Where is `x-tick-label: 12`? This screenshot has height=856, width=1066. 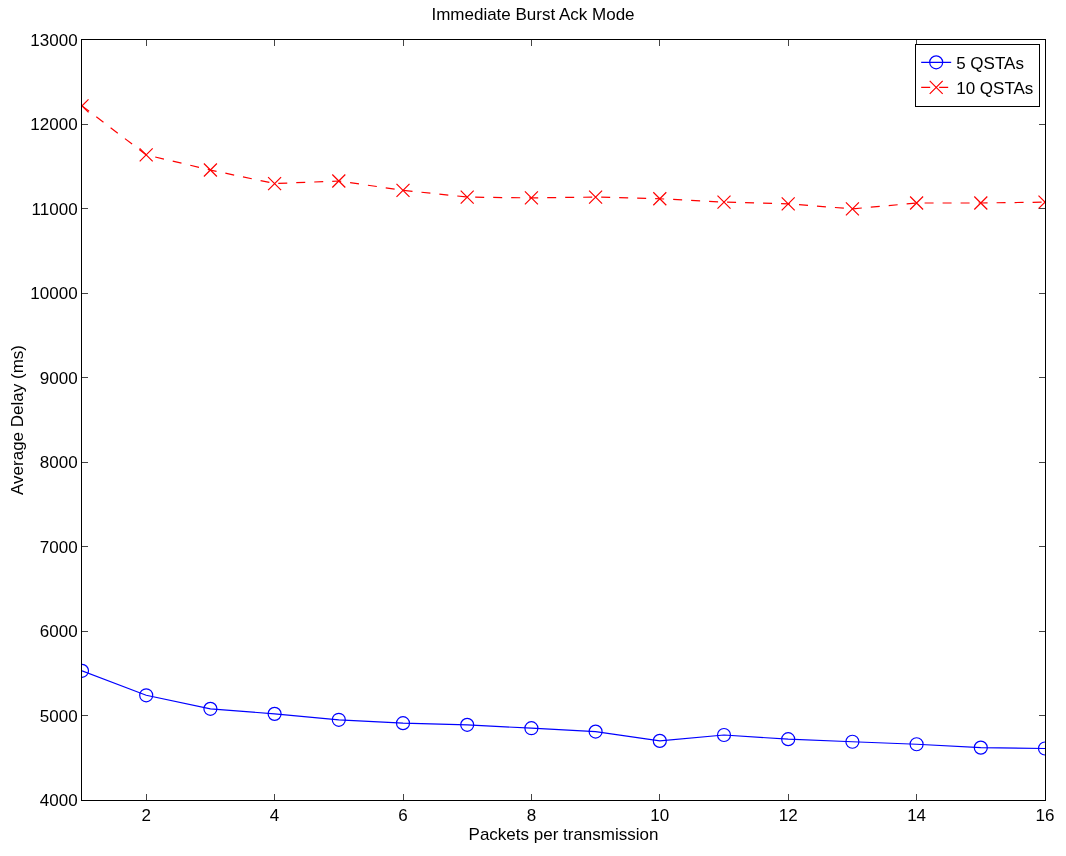
x-tick-label: 12 is located at coordinates (788, 816).